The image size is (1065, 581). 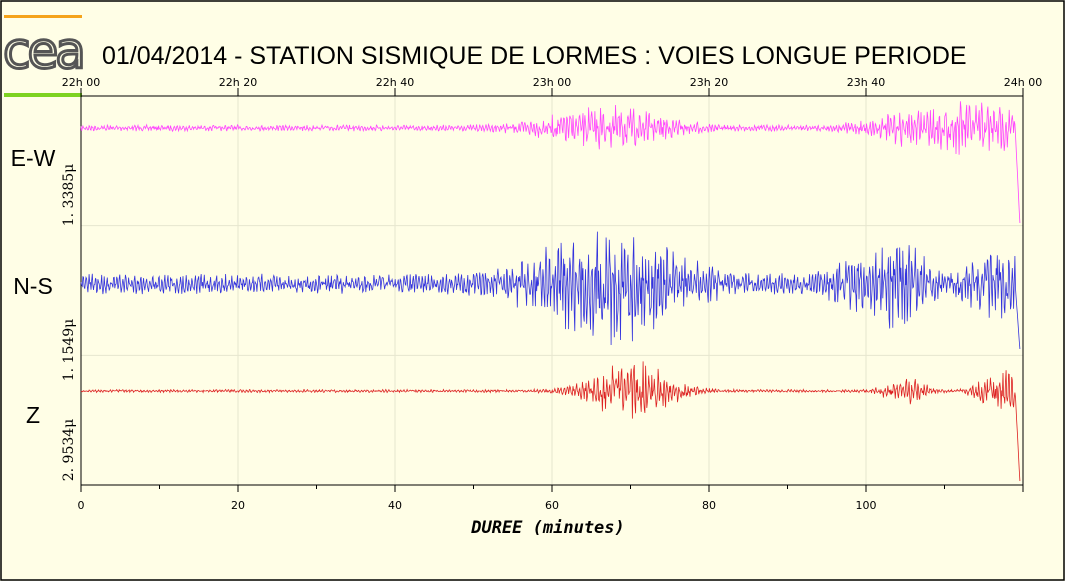 What do you see at coordinates (81, 82) in the screenshot?
I see `top-tick-label: 22h 00` at bounding box center [81, 82].